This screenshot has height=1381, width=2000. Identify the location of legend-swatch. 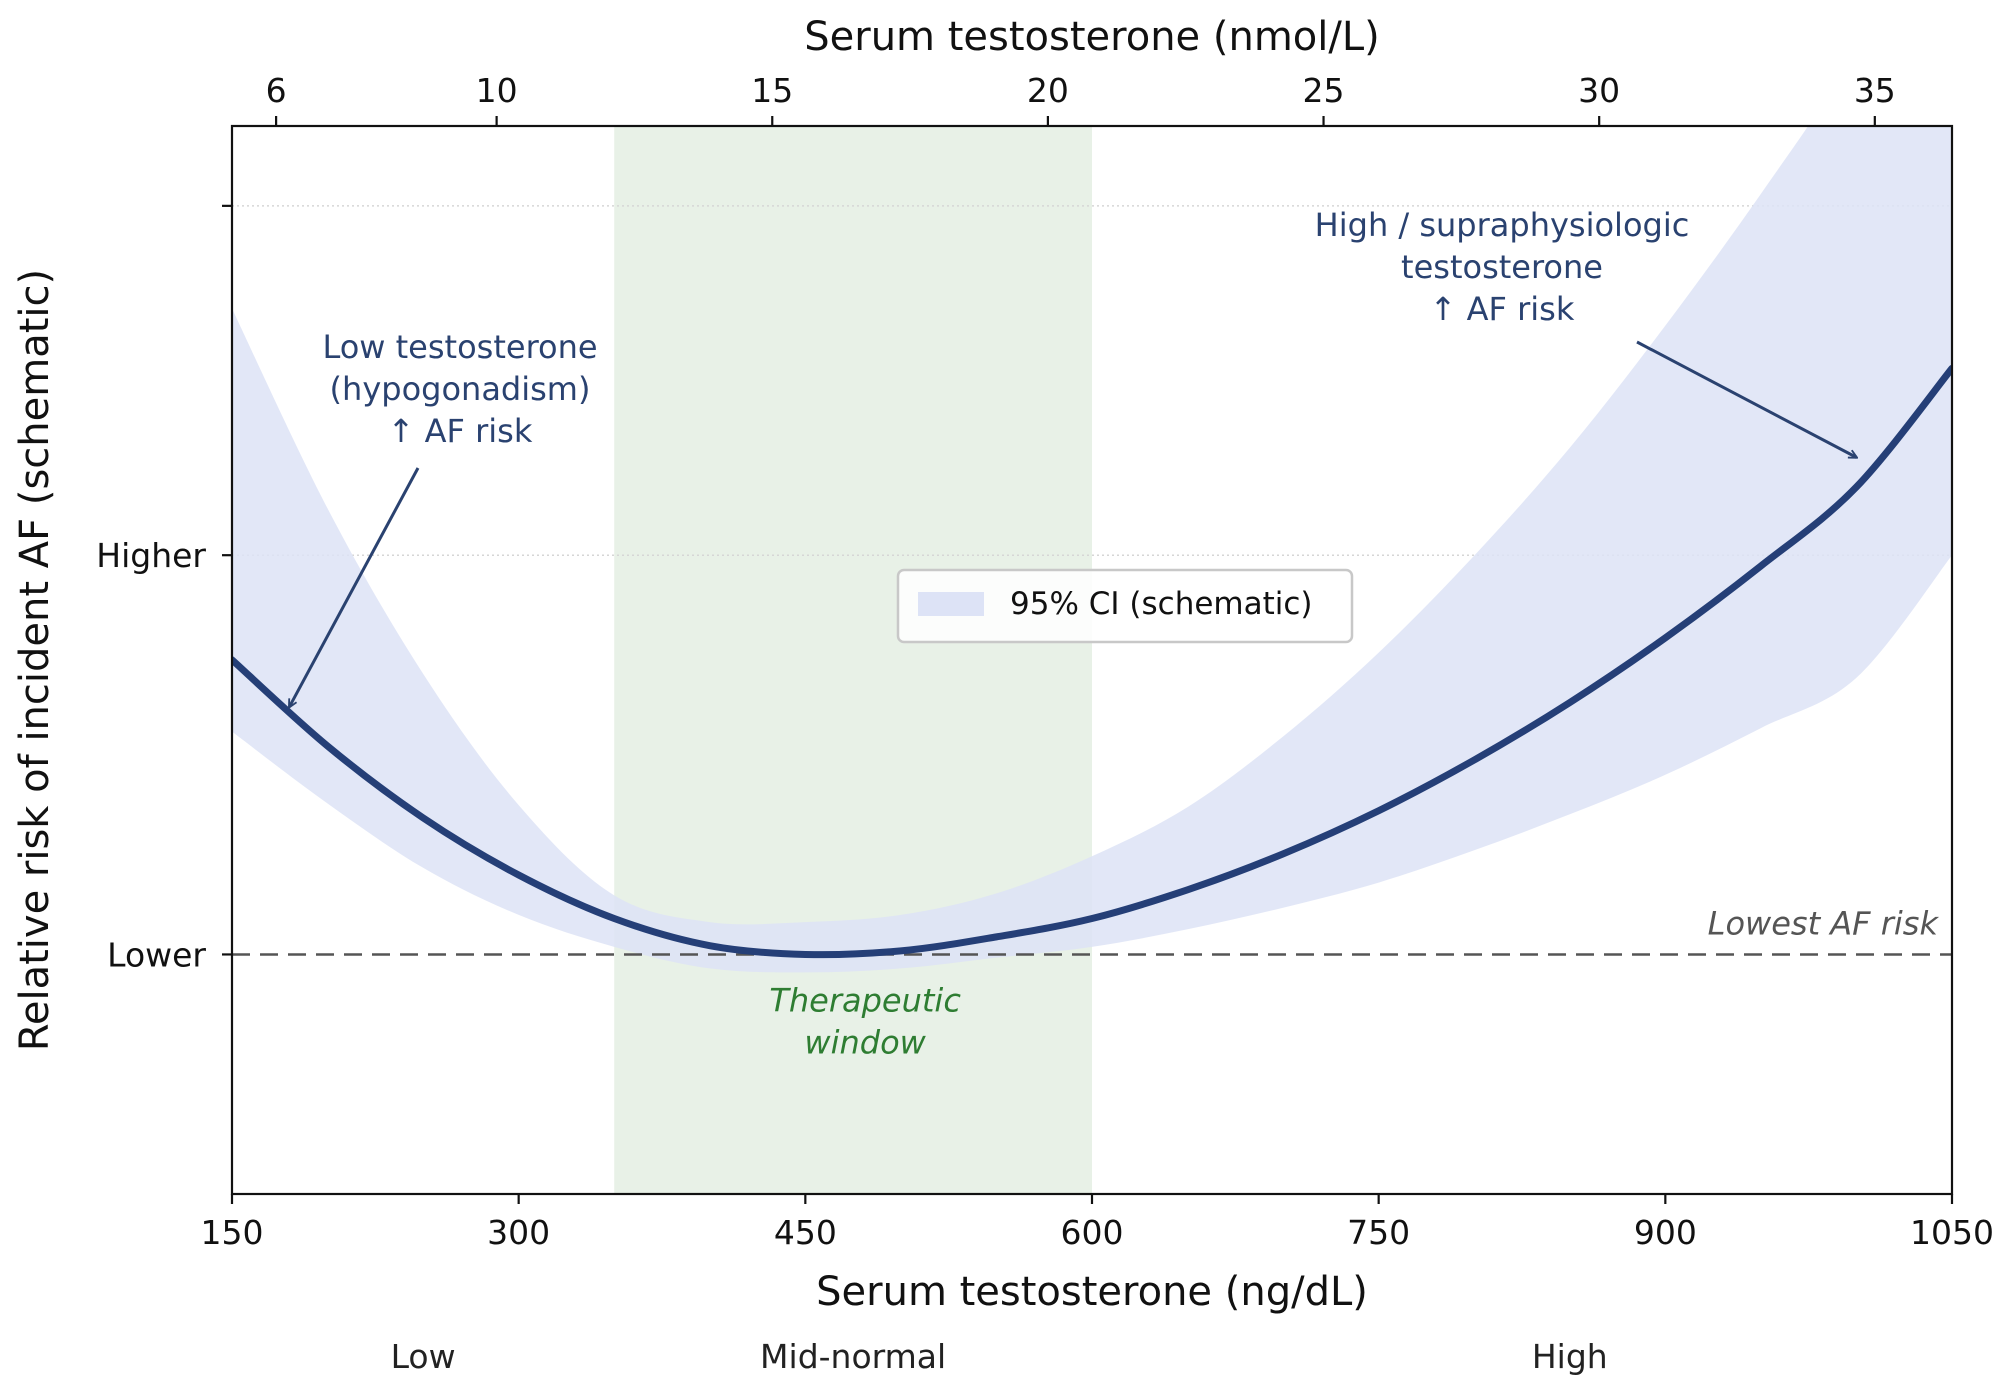
(951, 604).